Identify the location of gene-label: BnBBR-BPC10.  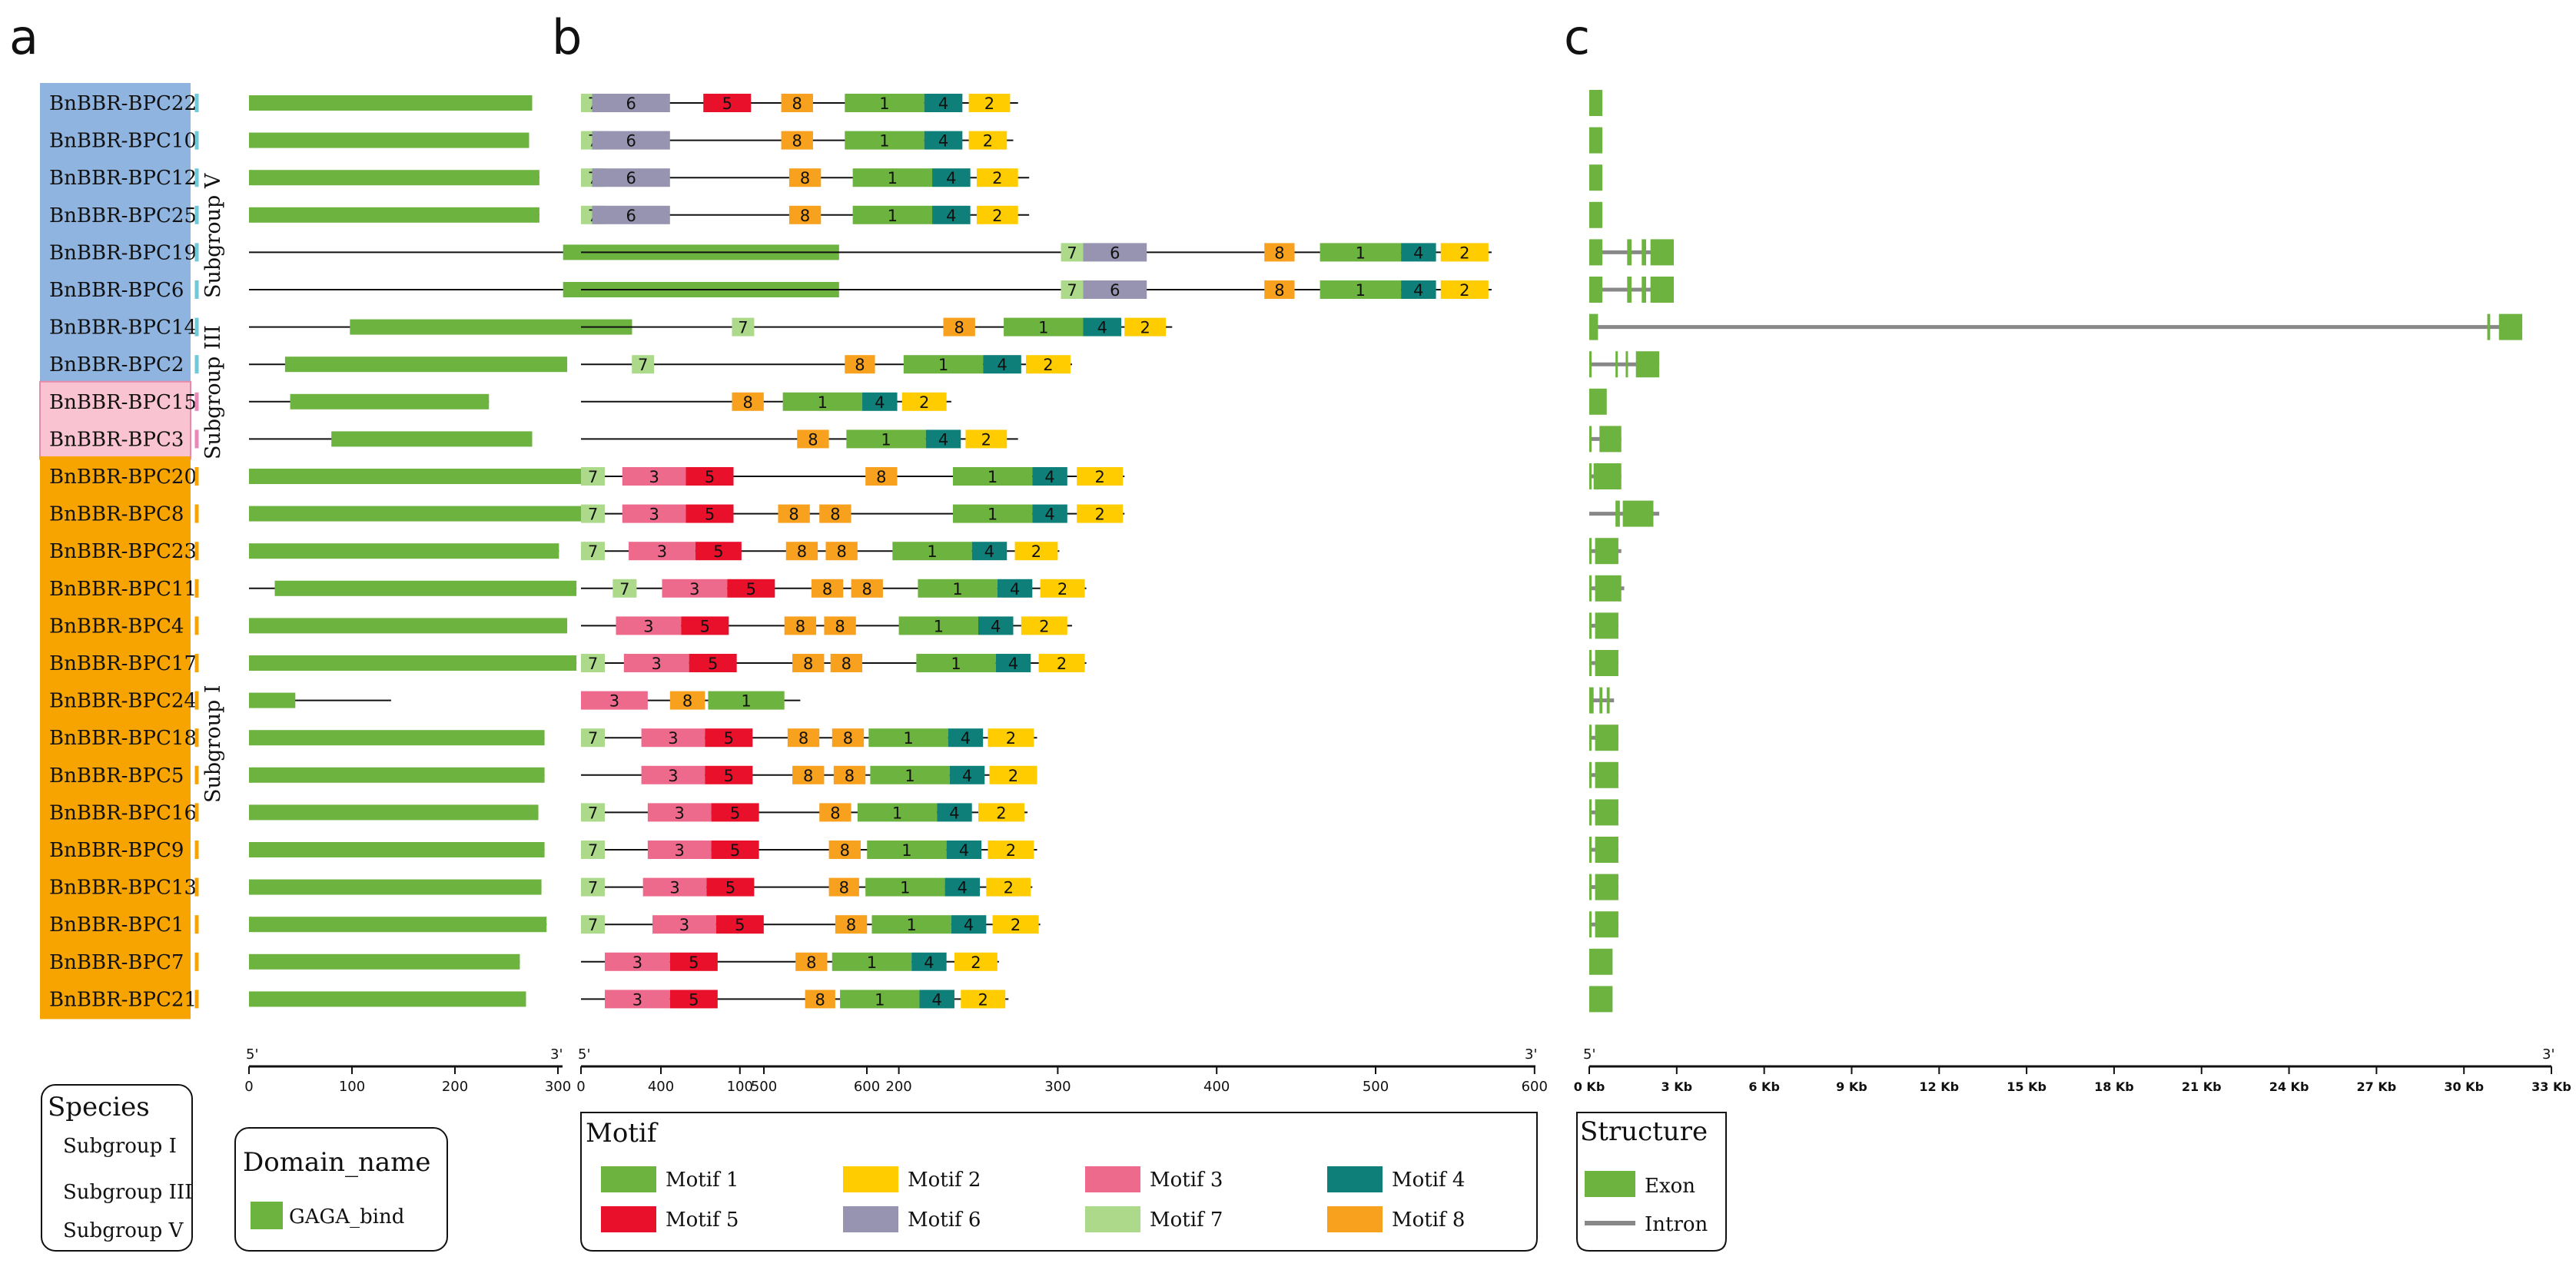
(123, 141).